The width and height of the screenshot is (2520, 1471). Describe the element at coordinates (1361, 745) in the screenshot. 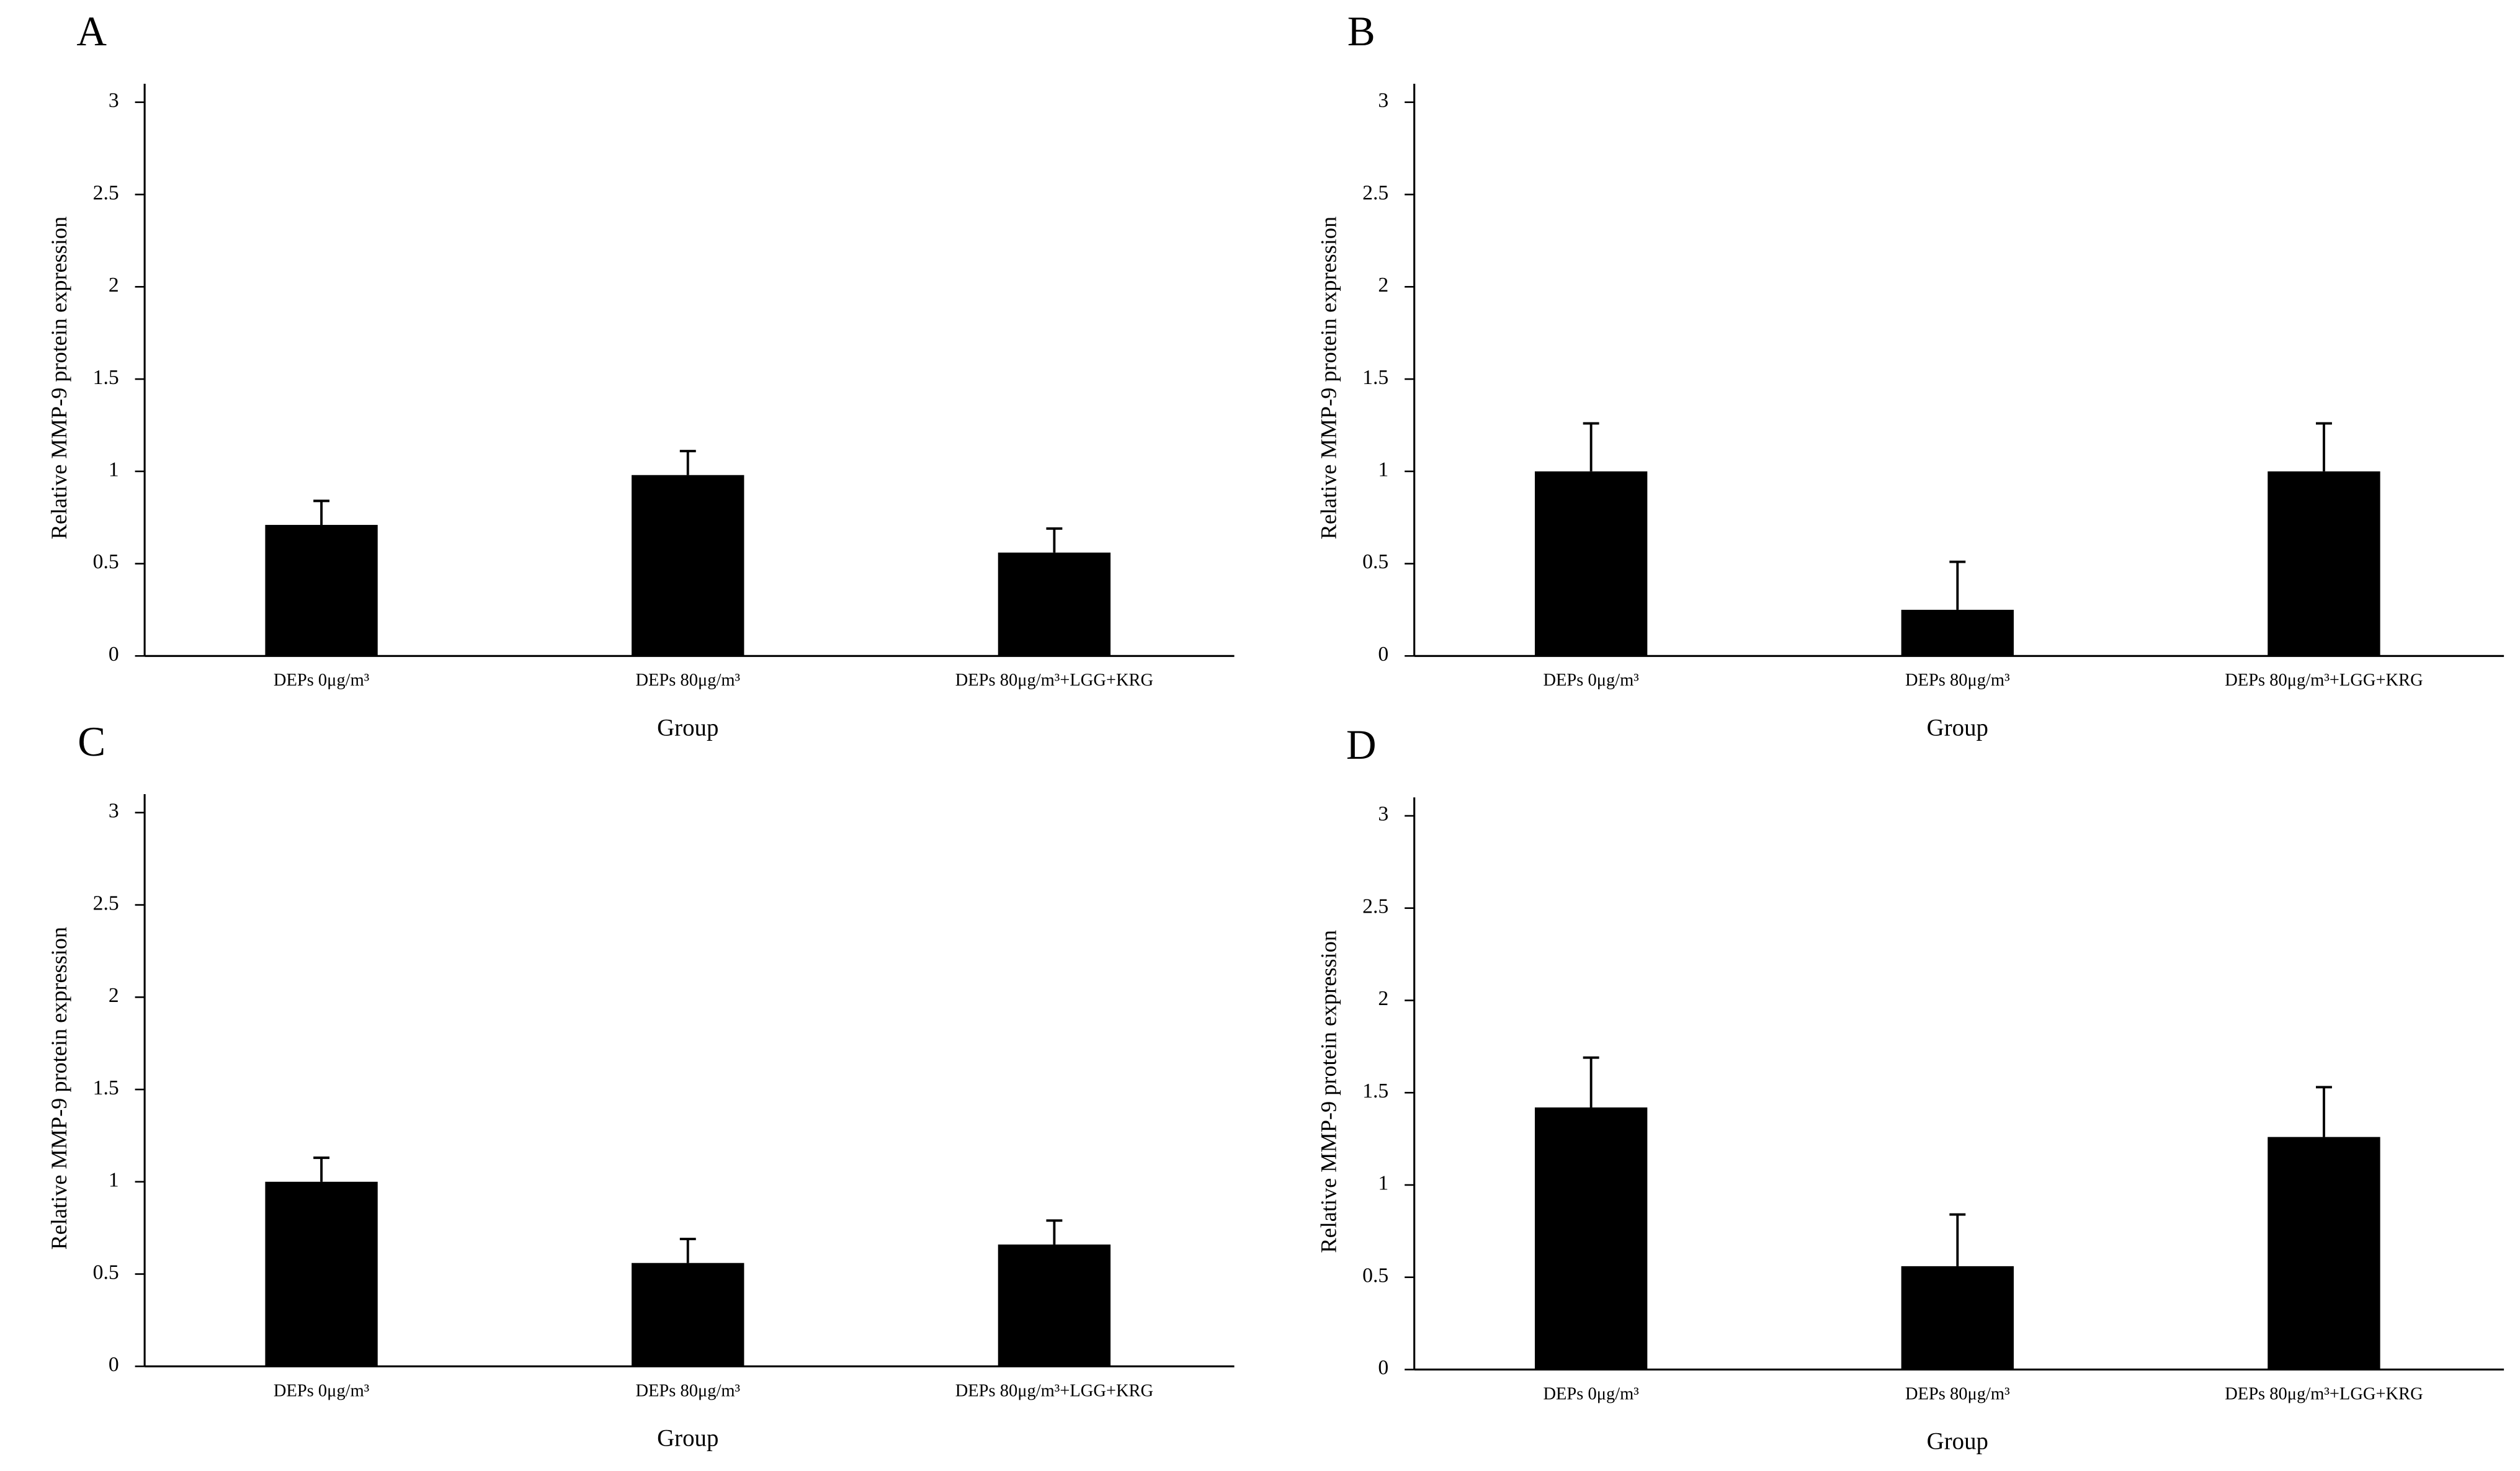

I see `panel-label: D` at that location.